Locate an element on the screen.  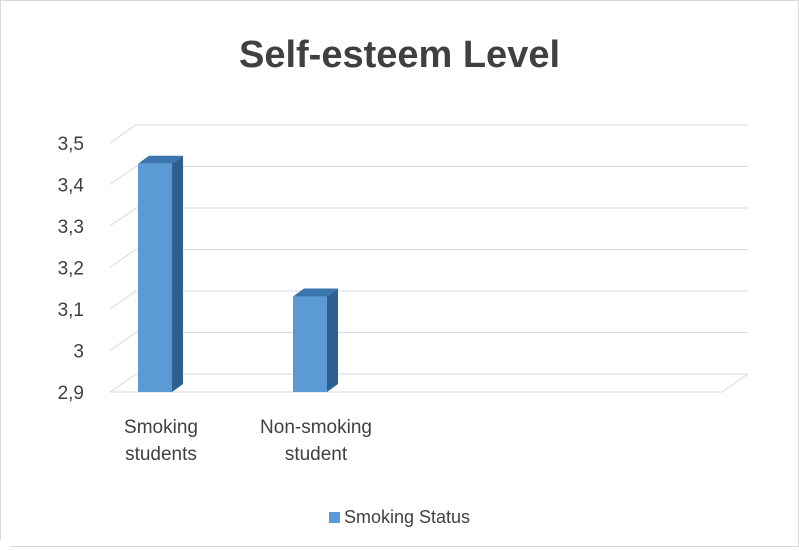
y-tick-label: 3,3 is located at coordinates (71, 227).